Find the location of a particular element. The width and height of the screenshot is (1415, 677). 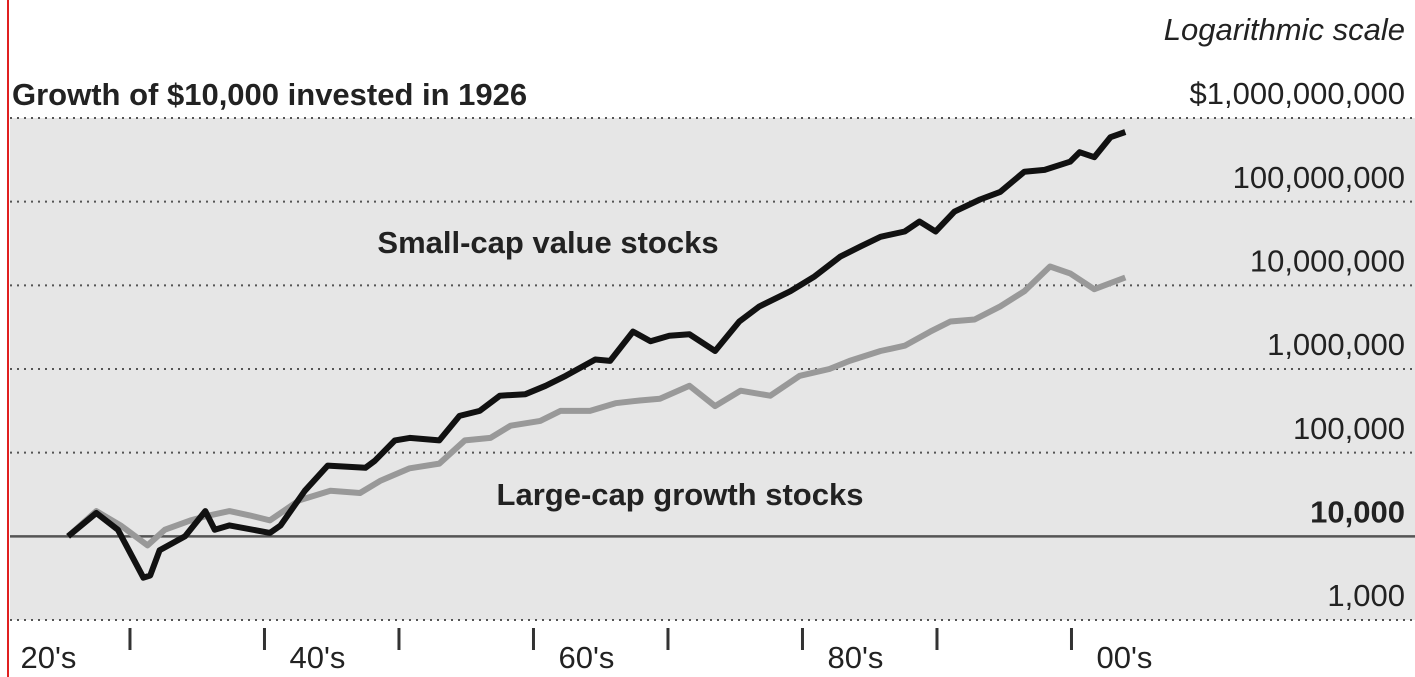

chart-title: Growth of $10,000 invested in 1926 is located at coordinates (269, 94).